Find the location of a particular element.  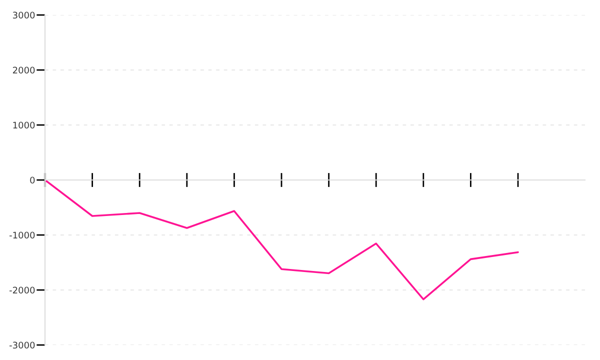

y-tick-label: 1000 is located at coordinates (24, 125).